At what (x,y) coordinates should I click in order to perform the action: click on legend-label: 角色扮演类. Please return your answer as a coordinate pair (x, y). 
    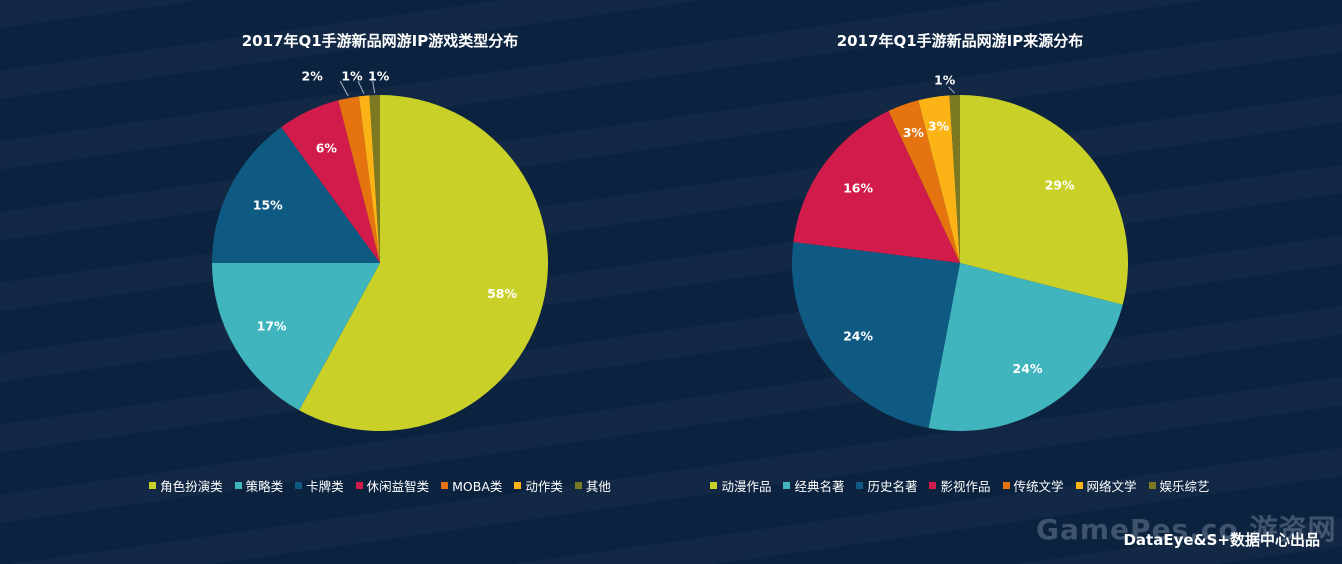
    Looking at the image, I should click on (191, 486).